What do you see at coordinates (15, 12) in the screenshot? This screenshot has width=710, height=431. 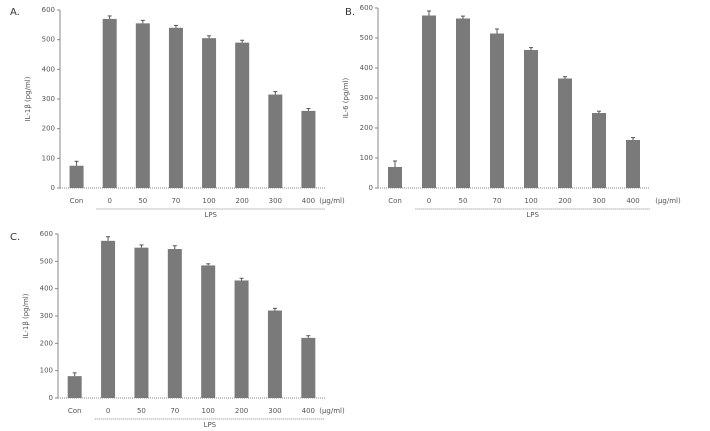 I see `panel-label: A.` at bounding box center [15, 12].